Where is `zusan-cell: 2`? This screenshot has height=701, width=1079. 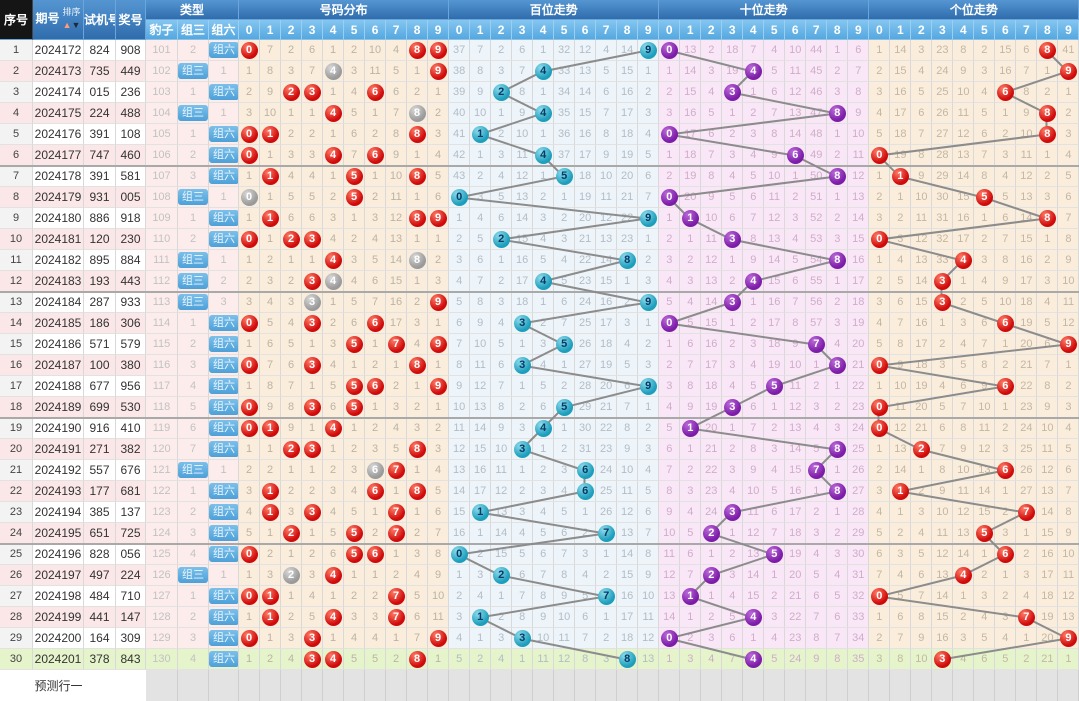 zusan-cell: 2 is located at coordinates (193, 512).